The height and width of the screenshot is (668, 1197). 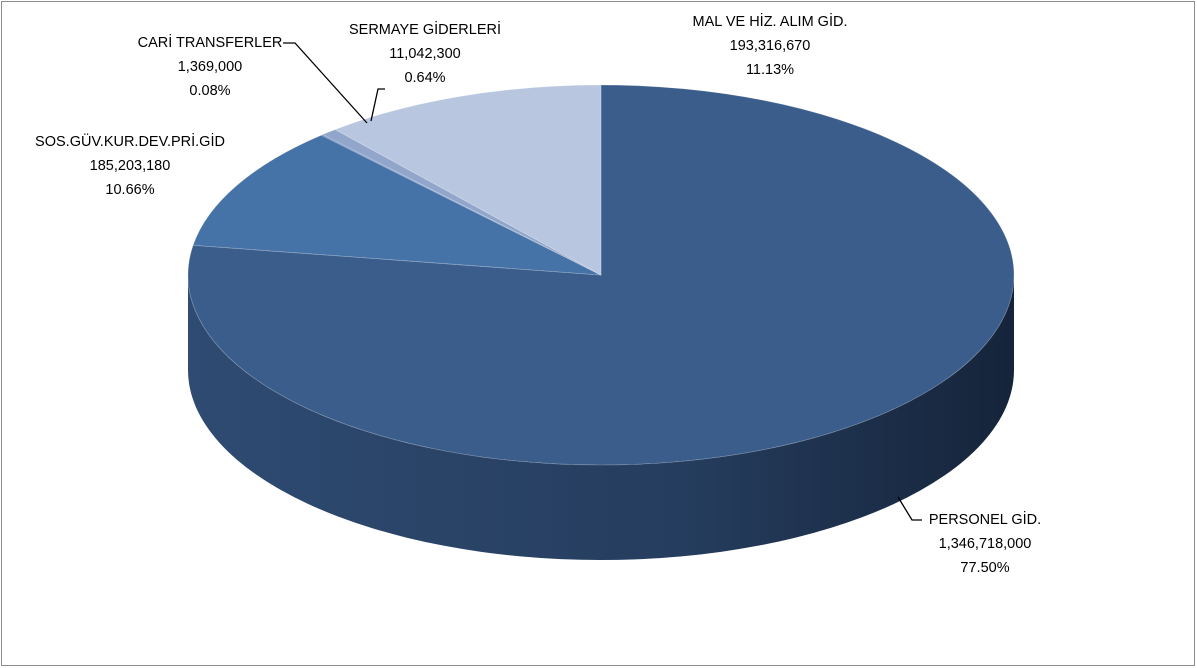 I want to click on slice-percent: 0.64%, so click(x=425, y=78).